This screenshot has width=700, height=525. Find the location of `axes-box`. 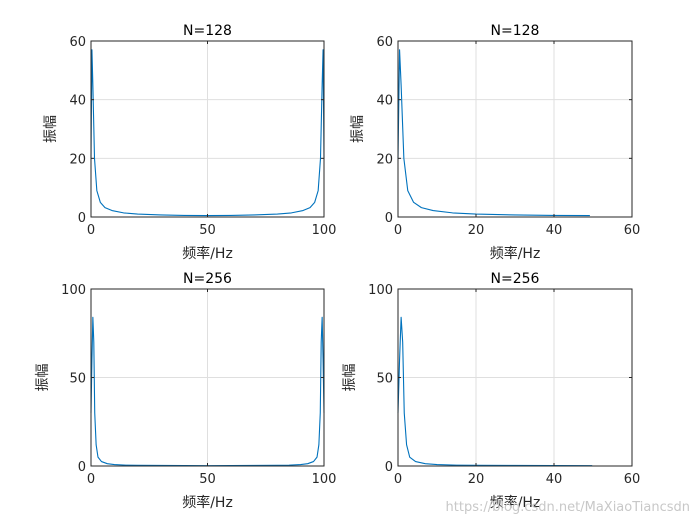

axes-box is located at coordinates (515, 129).